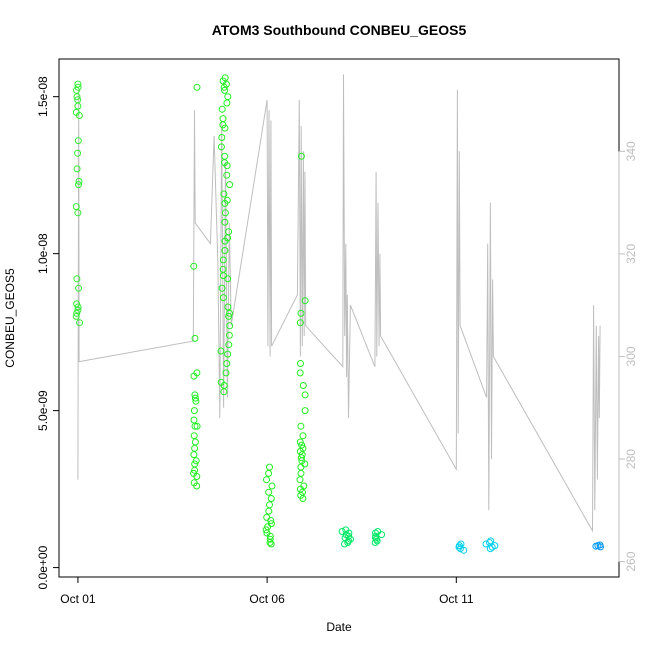 This screenshot has width=650, height=650. Describe the element at coordinates (43, 567) in the screenshot. I see `y-tick-label: 0.0e+00` at that location.